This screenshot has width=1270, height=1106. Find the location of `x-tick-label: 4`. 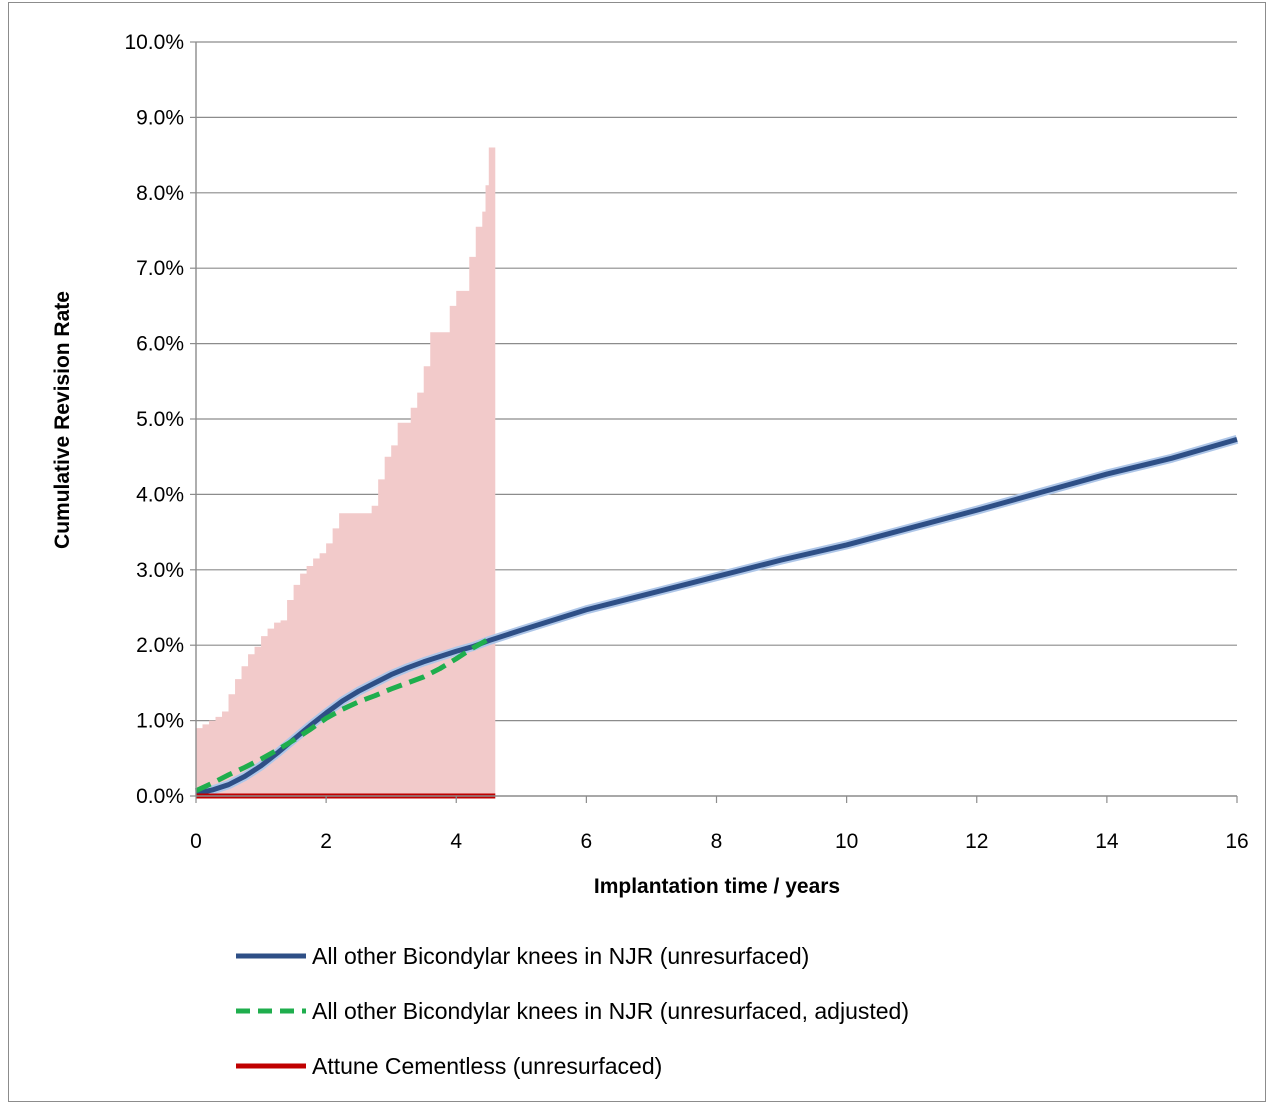

x-tick-label: 4 is located at coordinates (456, 841).